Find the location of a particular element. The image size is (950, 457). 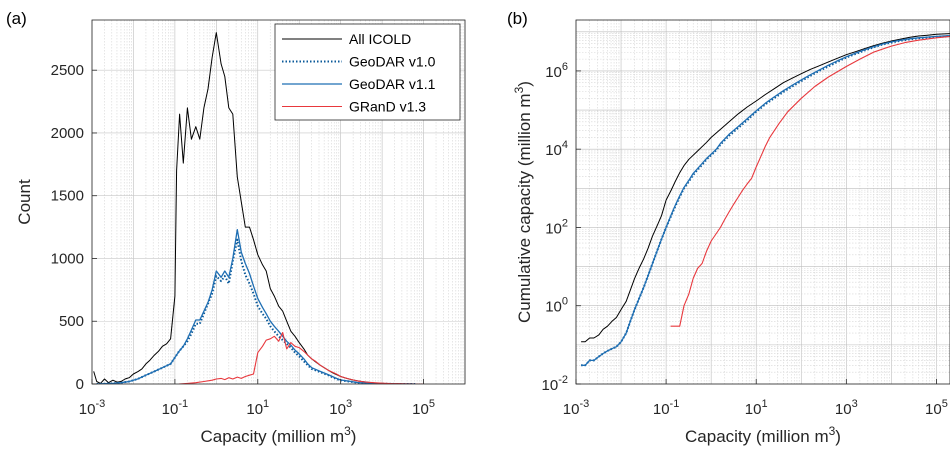

y-tick-label-exp: 4 is located at coordinates (565, 145).